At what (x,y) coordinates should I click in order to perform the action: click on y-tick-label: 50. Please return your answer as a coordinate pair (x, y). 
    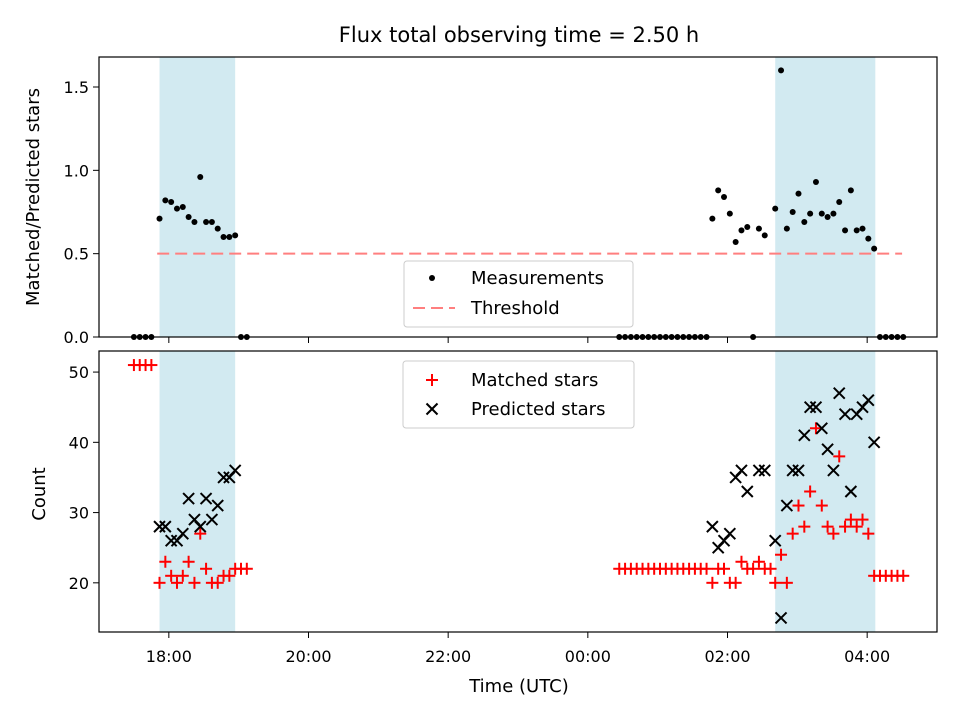
    Looking at the image, I should click on (79, 372).